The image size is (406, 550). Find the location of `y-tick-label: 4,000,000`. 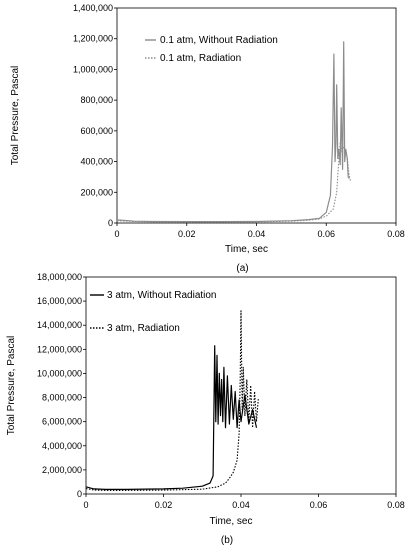

y-tick-label: 4,000,000 is located at coordinates (62, 446).